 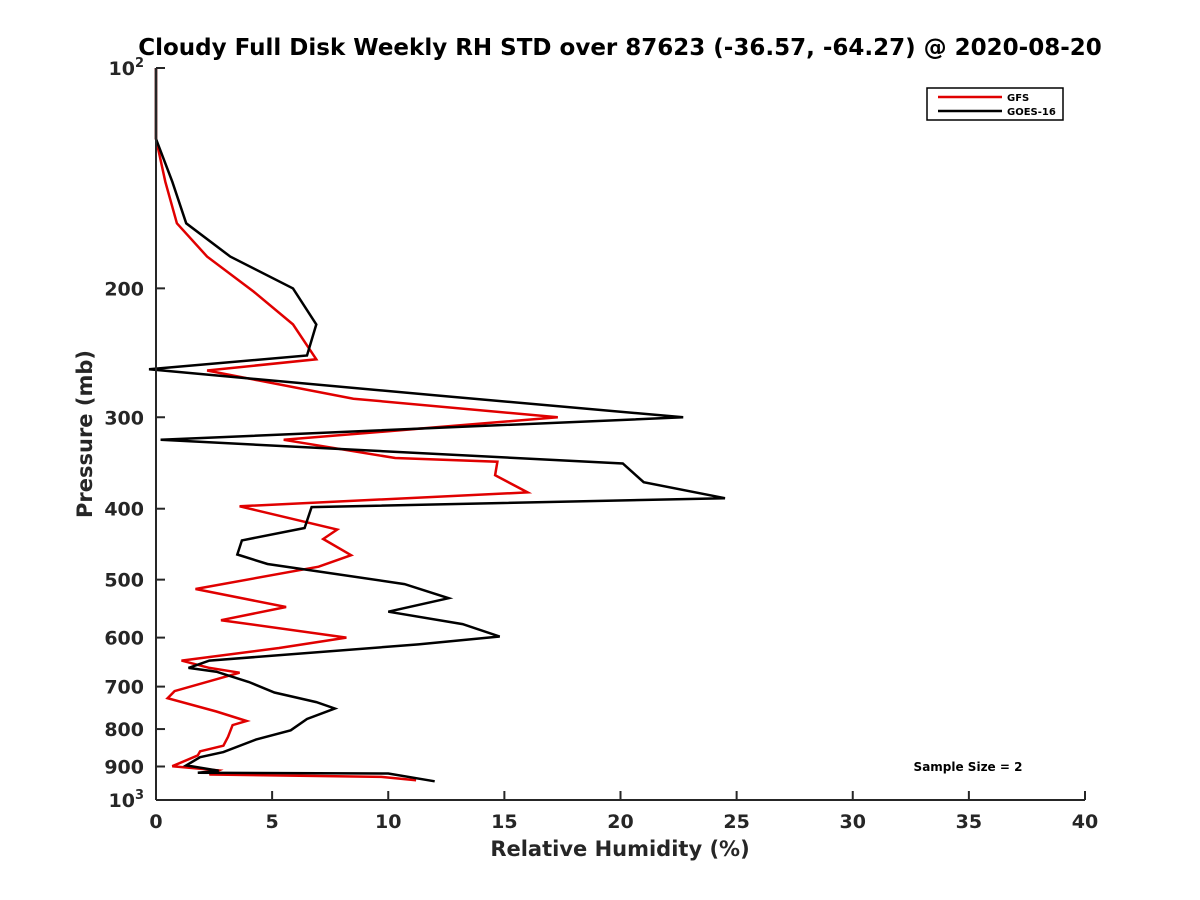 What do you see at coordinates (736, 822) in the screenshot?
I see `x-tick-label: 25` at bounding box center [736, 822].